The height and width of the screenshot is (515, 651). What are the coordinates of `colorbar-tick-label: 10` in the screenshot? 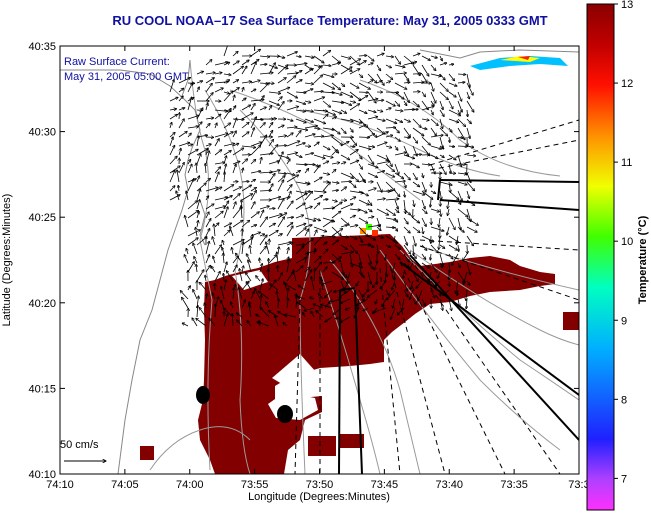 It's located at (627, 242).